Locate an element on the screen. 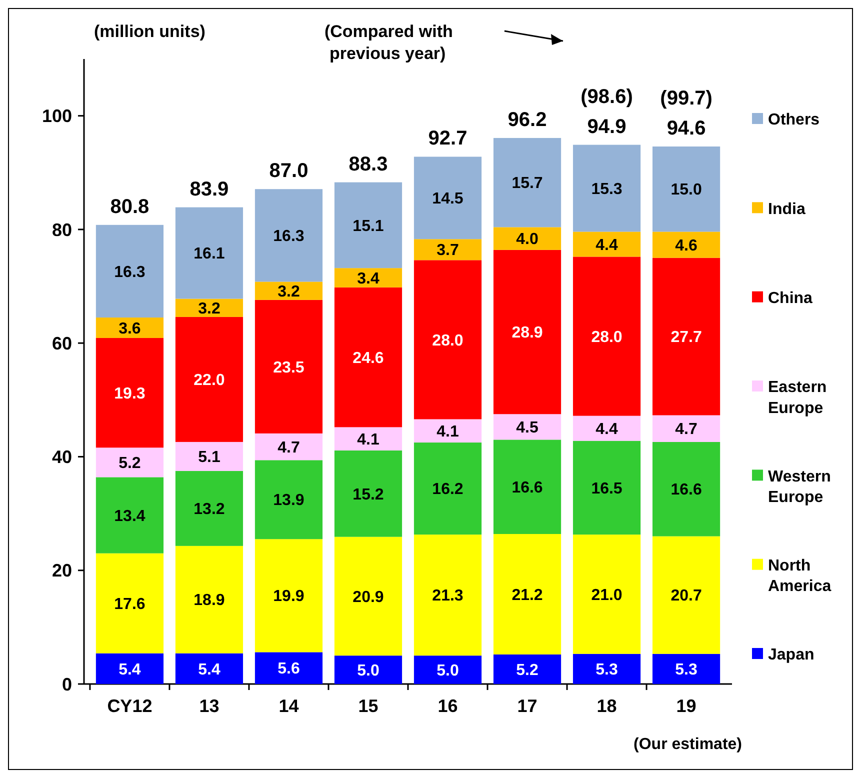  data-label: 15.1 is located at coordinates (368, 226).